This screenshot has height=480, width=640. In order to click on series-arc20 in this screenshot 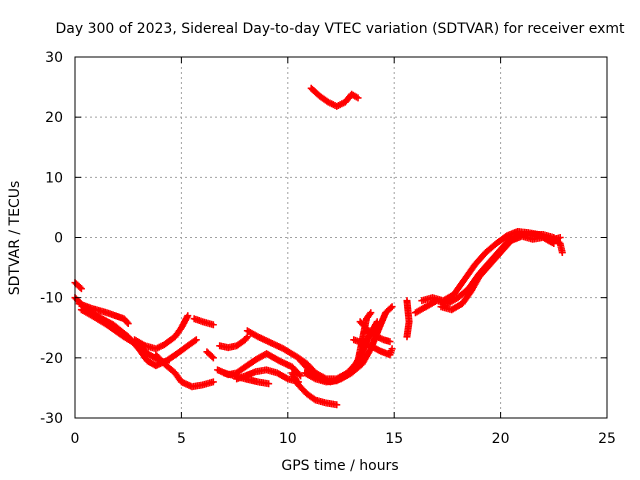, I will do `click(408, 319)`.